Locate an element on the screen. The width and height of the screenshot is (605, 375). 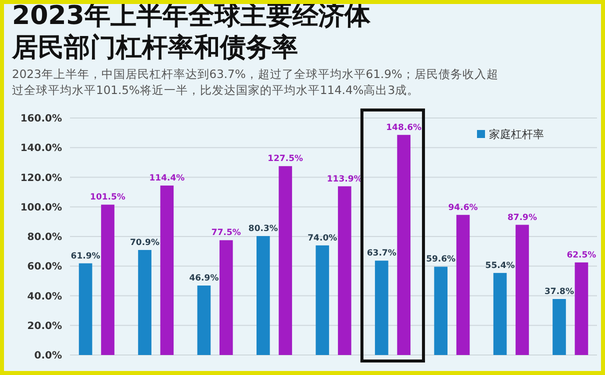
legend-label: 家庭杠杆率 is located at coordinates (516, 134).